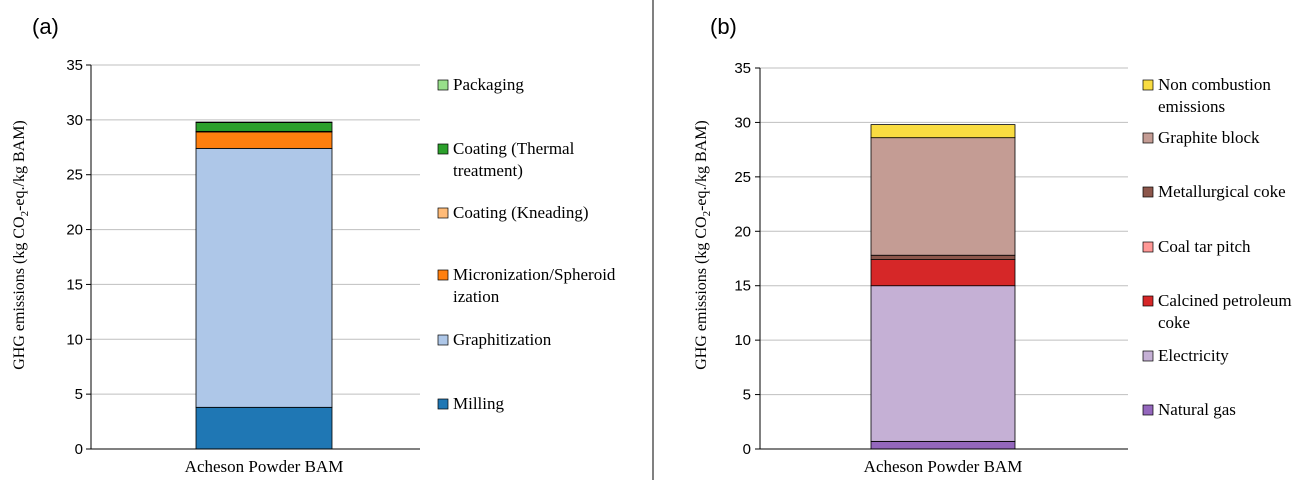 This screenshot has height=480, width=1312. Describe the element at coordinates (943, 273) in the screenshot. I see `bar-segment-calcined-petroleum-coke` at that location.